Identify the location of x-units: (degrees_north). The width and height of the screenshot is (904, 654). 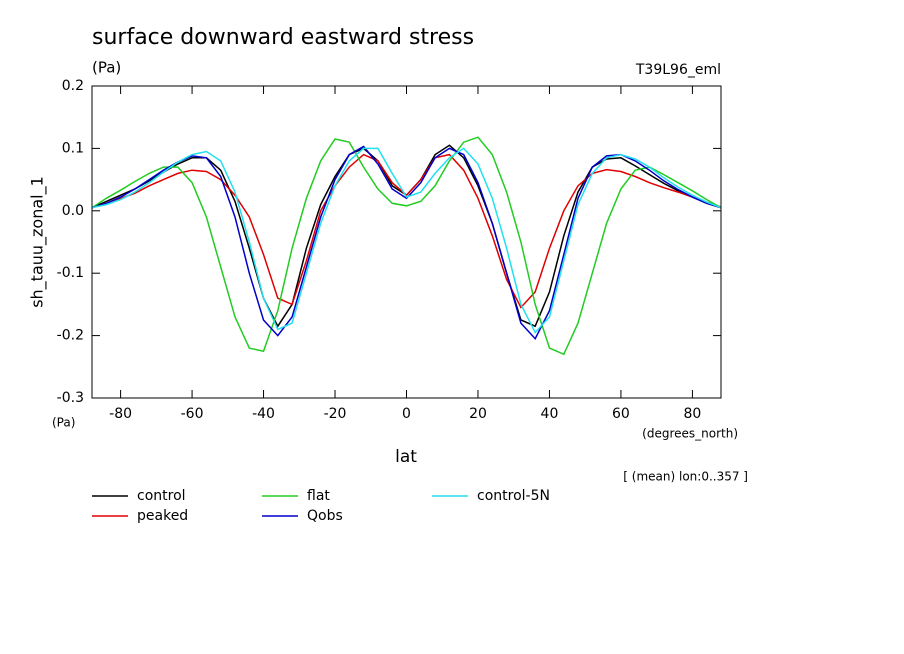
(690, 434).